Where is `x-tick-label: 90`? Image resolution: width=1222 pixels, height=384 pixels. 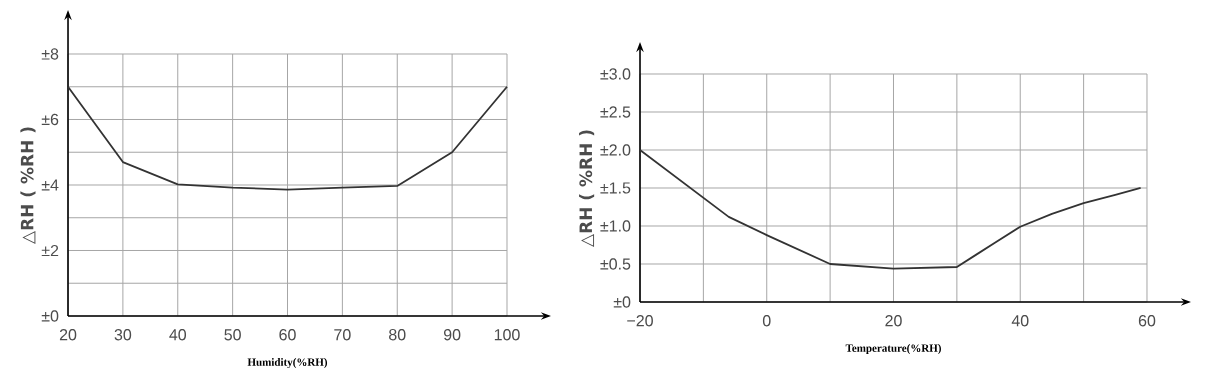 x-tick-label: 90 is located at coordinates (452, 335).